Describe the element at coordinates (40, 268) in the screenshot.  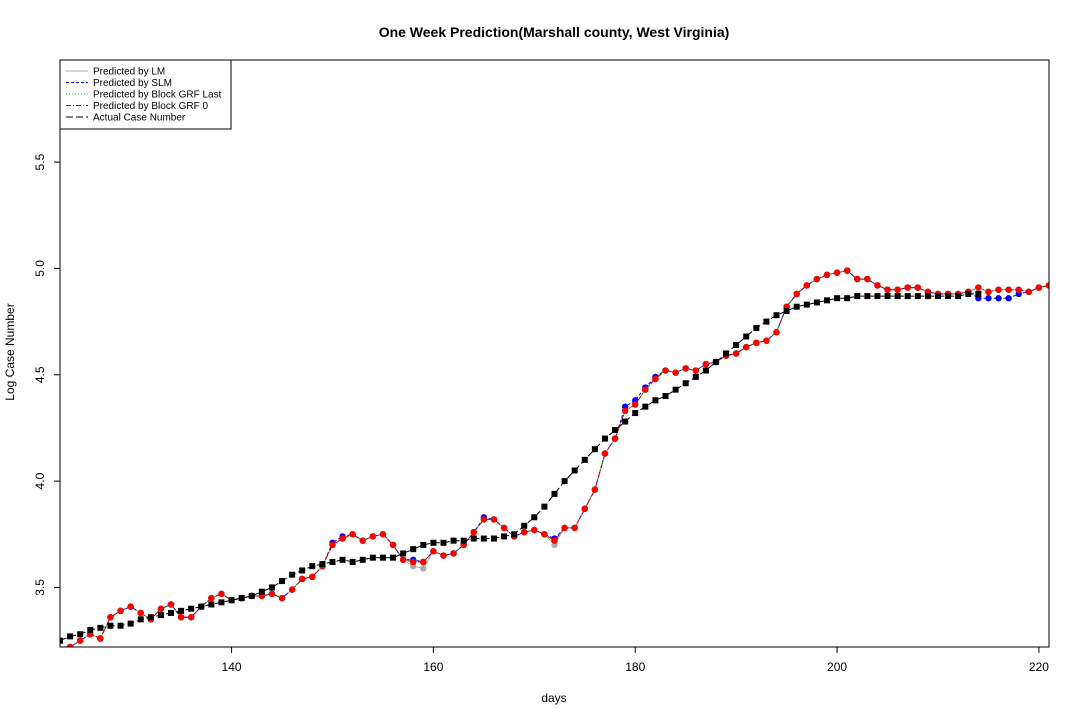
I see `y-tick-label: 5.0` at that location.